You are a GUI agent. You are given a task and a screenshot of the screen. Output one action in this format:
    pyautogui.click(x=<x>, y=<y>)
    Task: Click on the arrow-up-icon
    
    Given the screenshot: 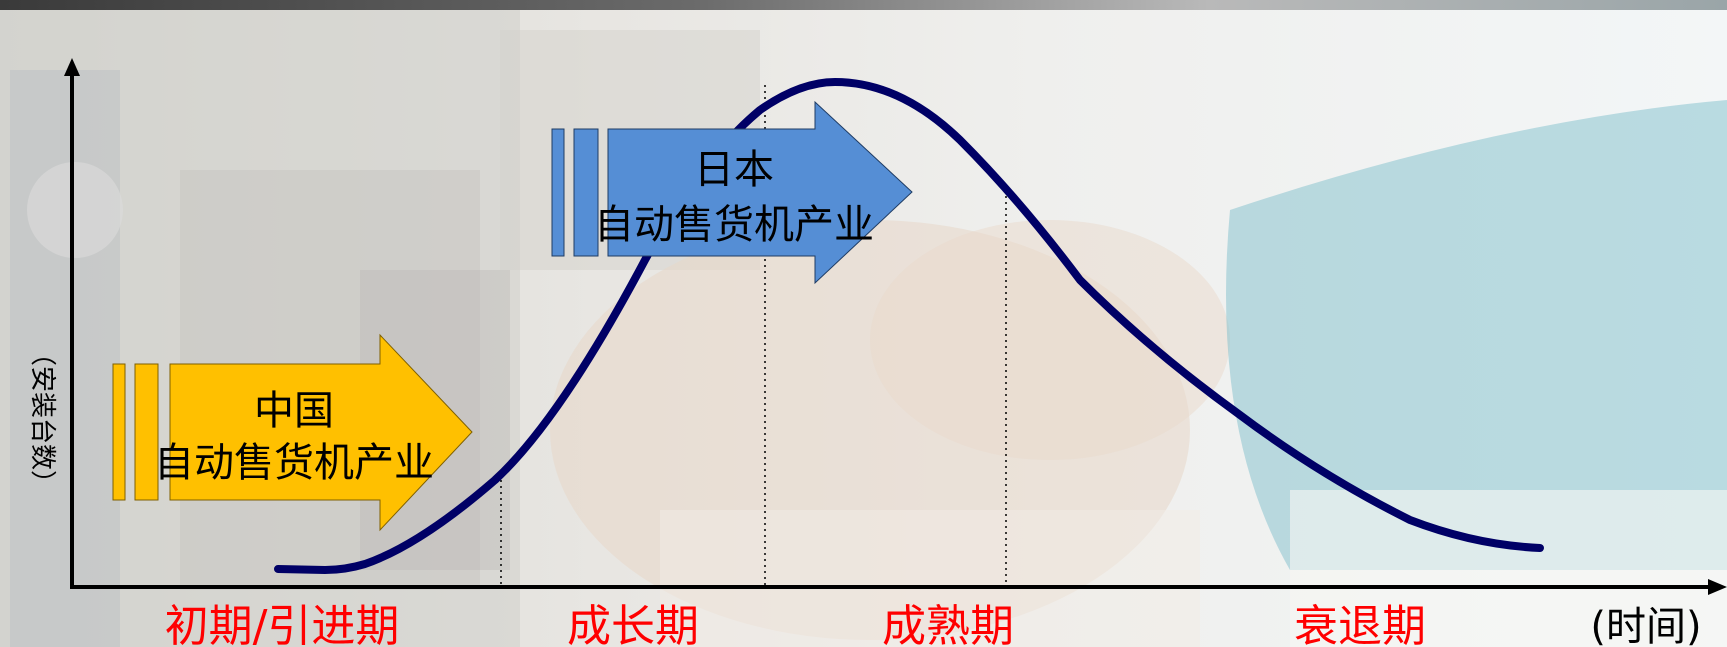 What is the action you would take?
    pyautogui.click(x=72, y=67)
    